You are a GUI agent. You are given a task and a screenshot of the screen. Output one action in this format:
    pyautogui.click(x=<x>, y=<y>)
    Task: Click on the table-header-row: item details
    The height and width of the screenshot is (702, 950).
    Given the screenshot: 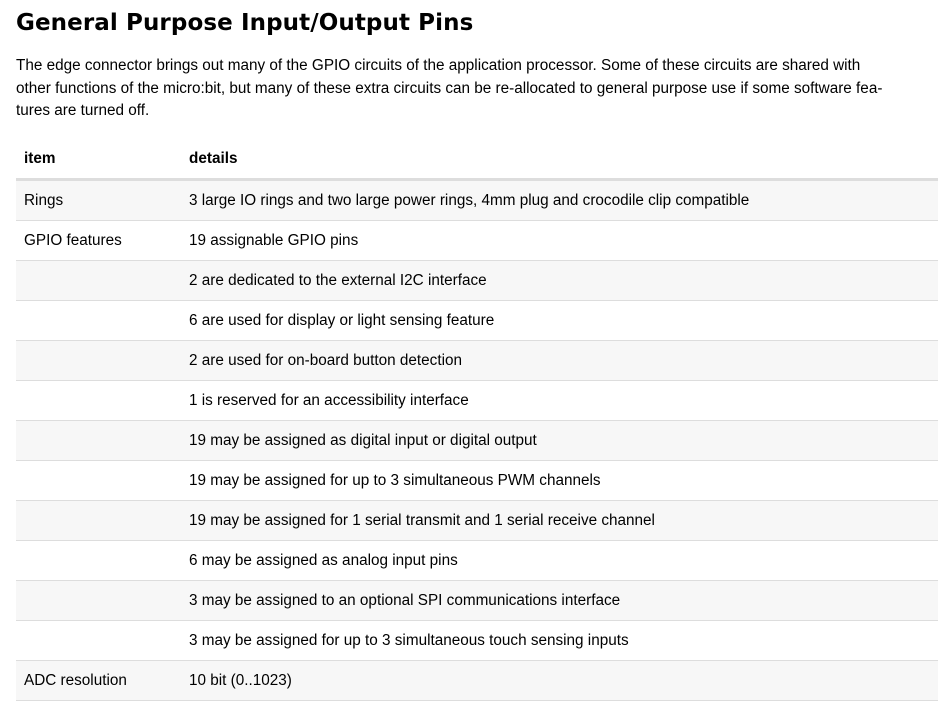 What is the action you would take?
    pyautogui.click(x=477, y=160)
    